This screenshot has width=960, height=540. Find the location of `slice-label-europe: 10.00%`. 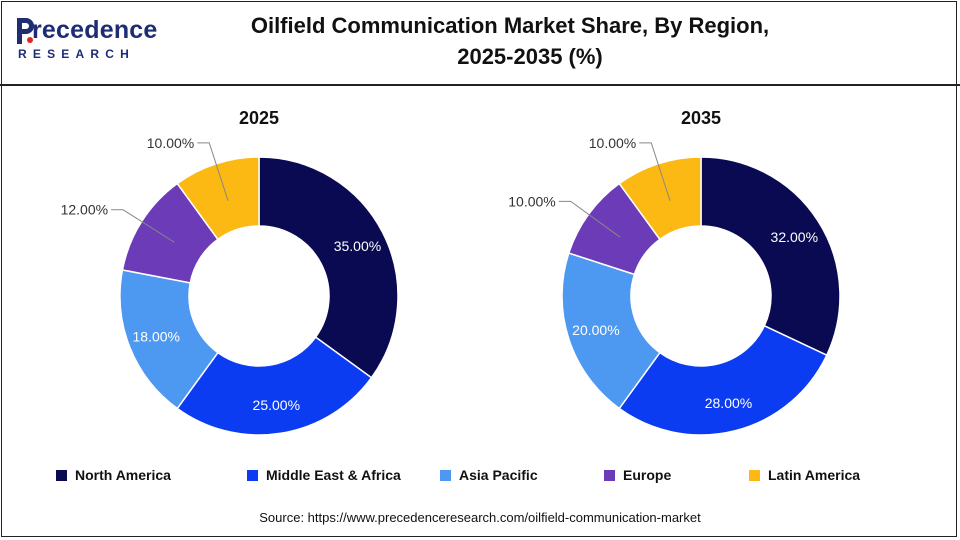

slice-label-europe: 10.00% is located at coordinates (531, 201).